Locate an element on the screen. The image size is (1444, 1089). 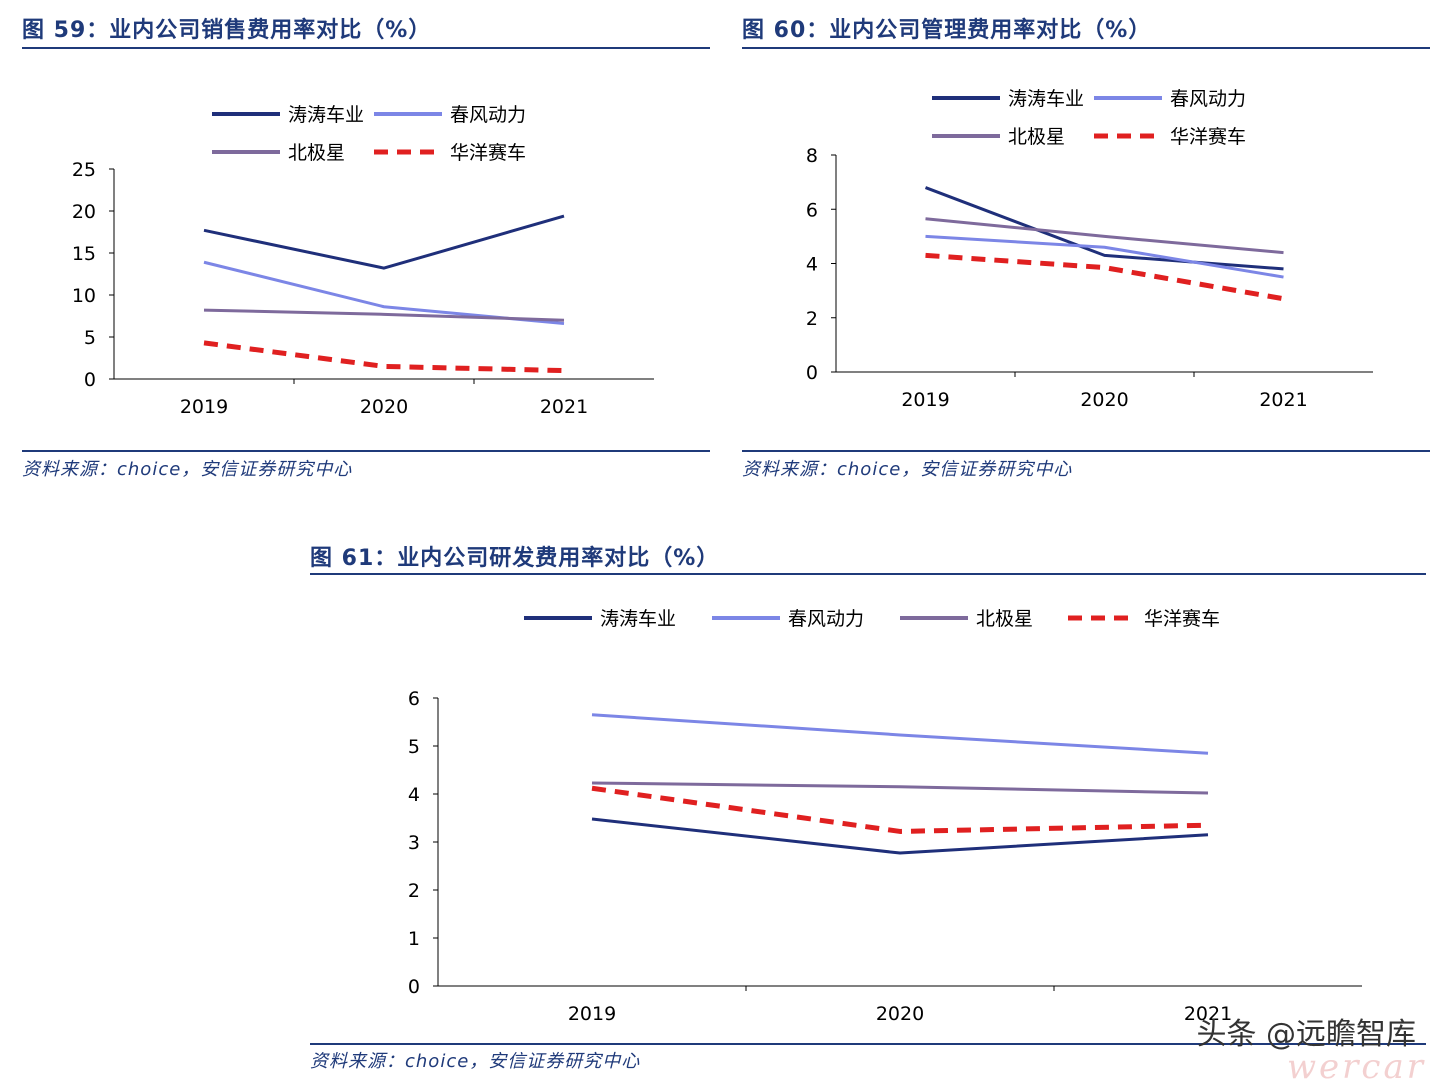
y-tick-label: 3 is located at coordinates (414, 843).